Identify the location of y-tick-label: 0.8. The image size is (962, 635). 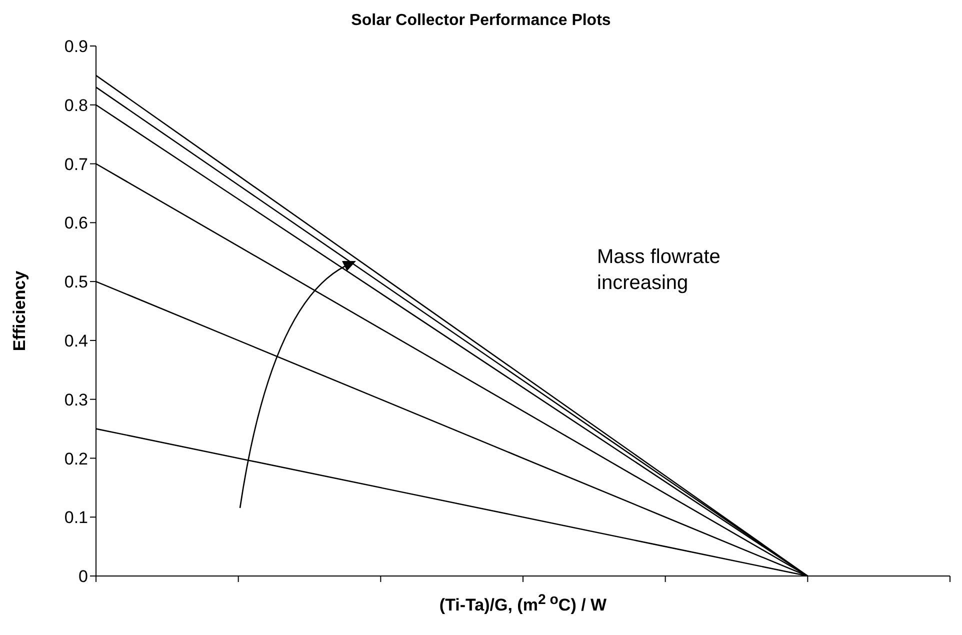
(76, 105).